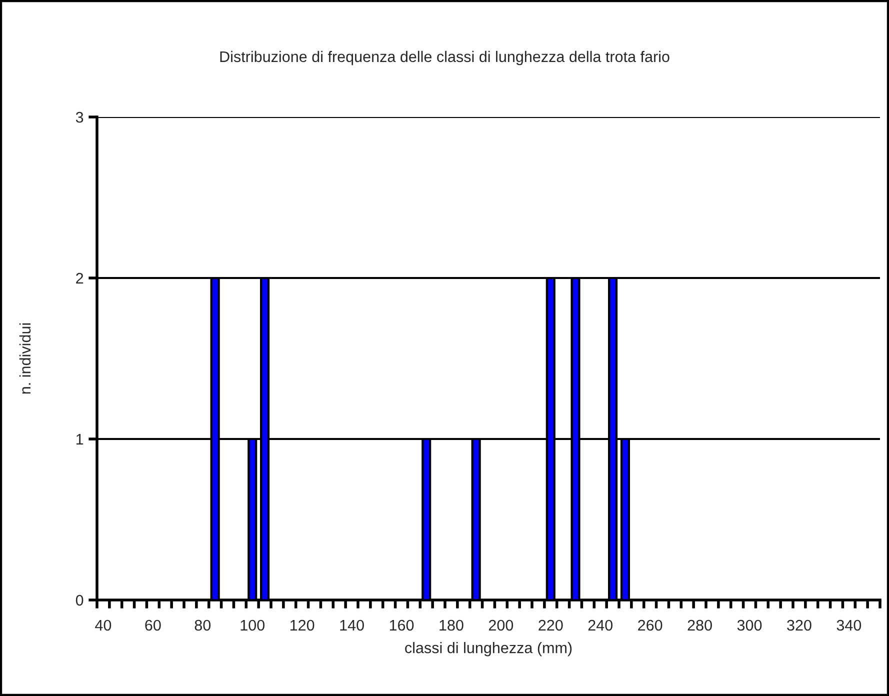 Image resolution: width=889 pixels, height=696 pixels. Describe the element at coordinates (501, 625) in the screenshot. I see `x-tick-label: 200` at that location.